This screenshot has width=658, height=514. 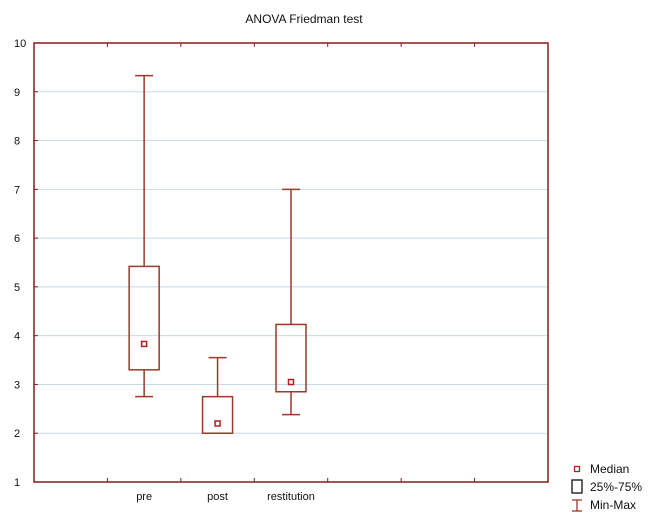 I want to click on y-axis: 1 2 3 4 5 6 7 8 9 10, so click(x=26, y=263).